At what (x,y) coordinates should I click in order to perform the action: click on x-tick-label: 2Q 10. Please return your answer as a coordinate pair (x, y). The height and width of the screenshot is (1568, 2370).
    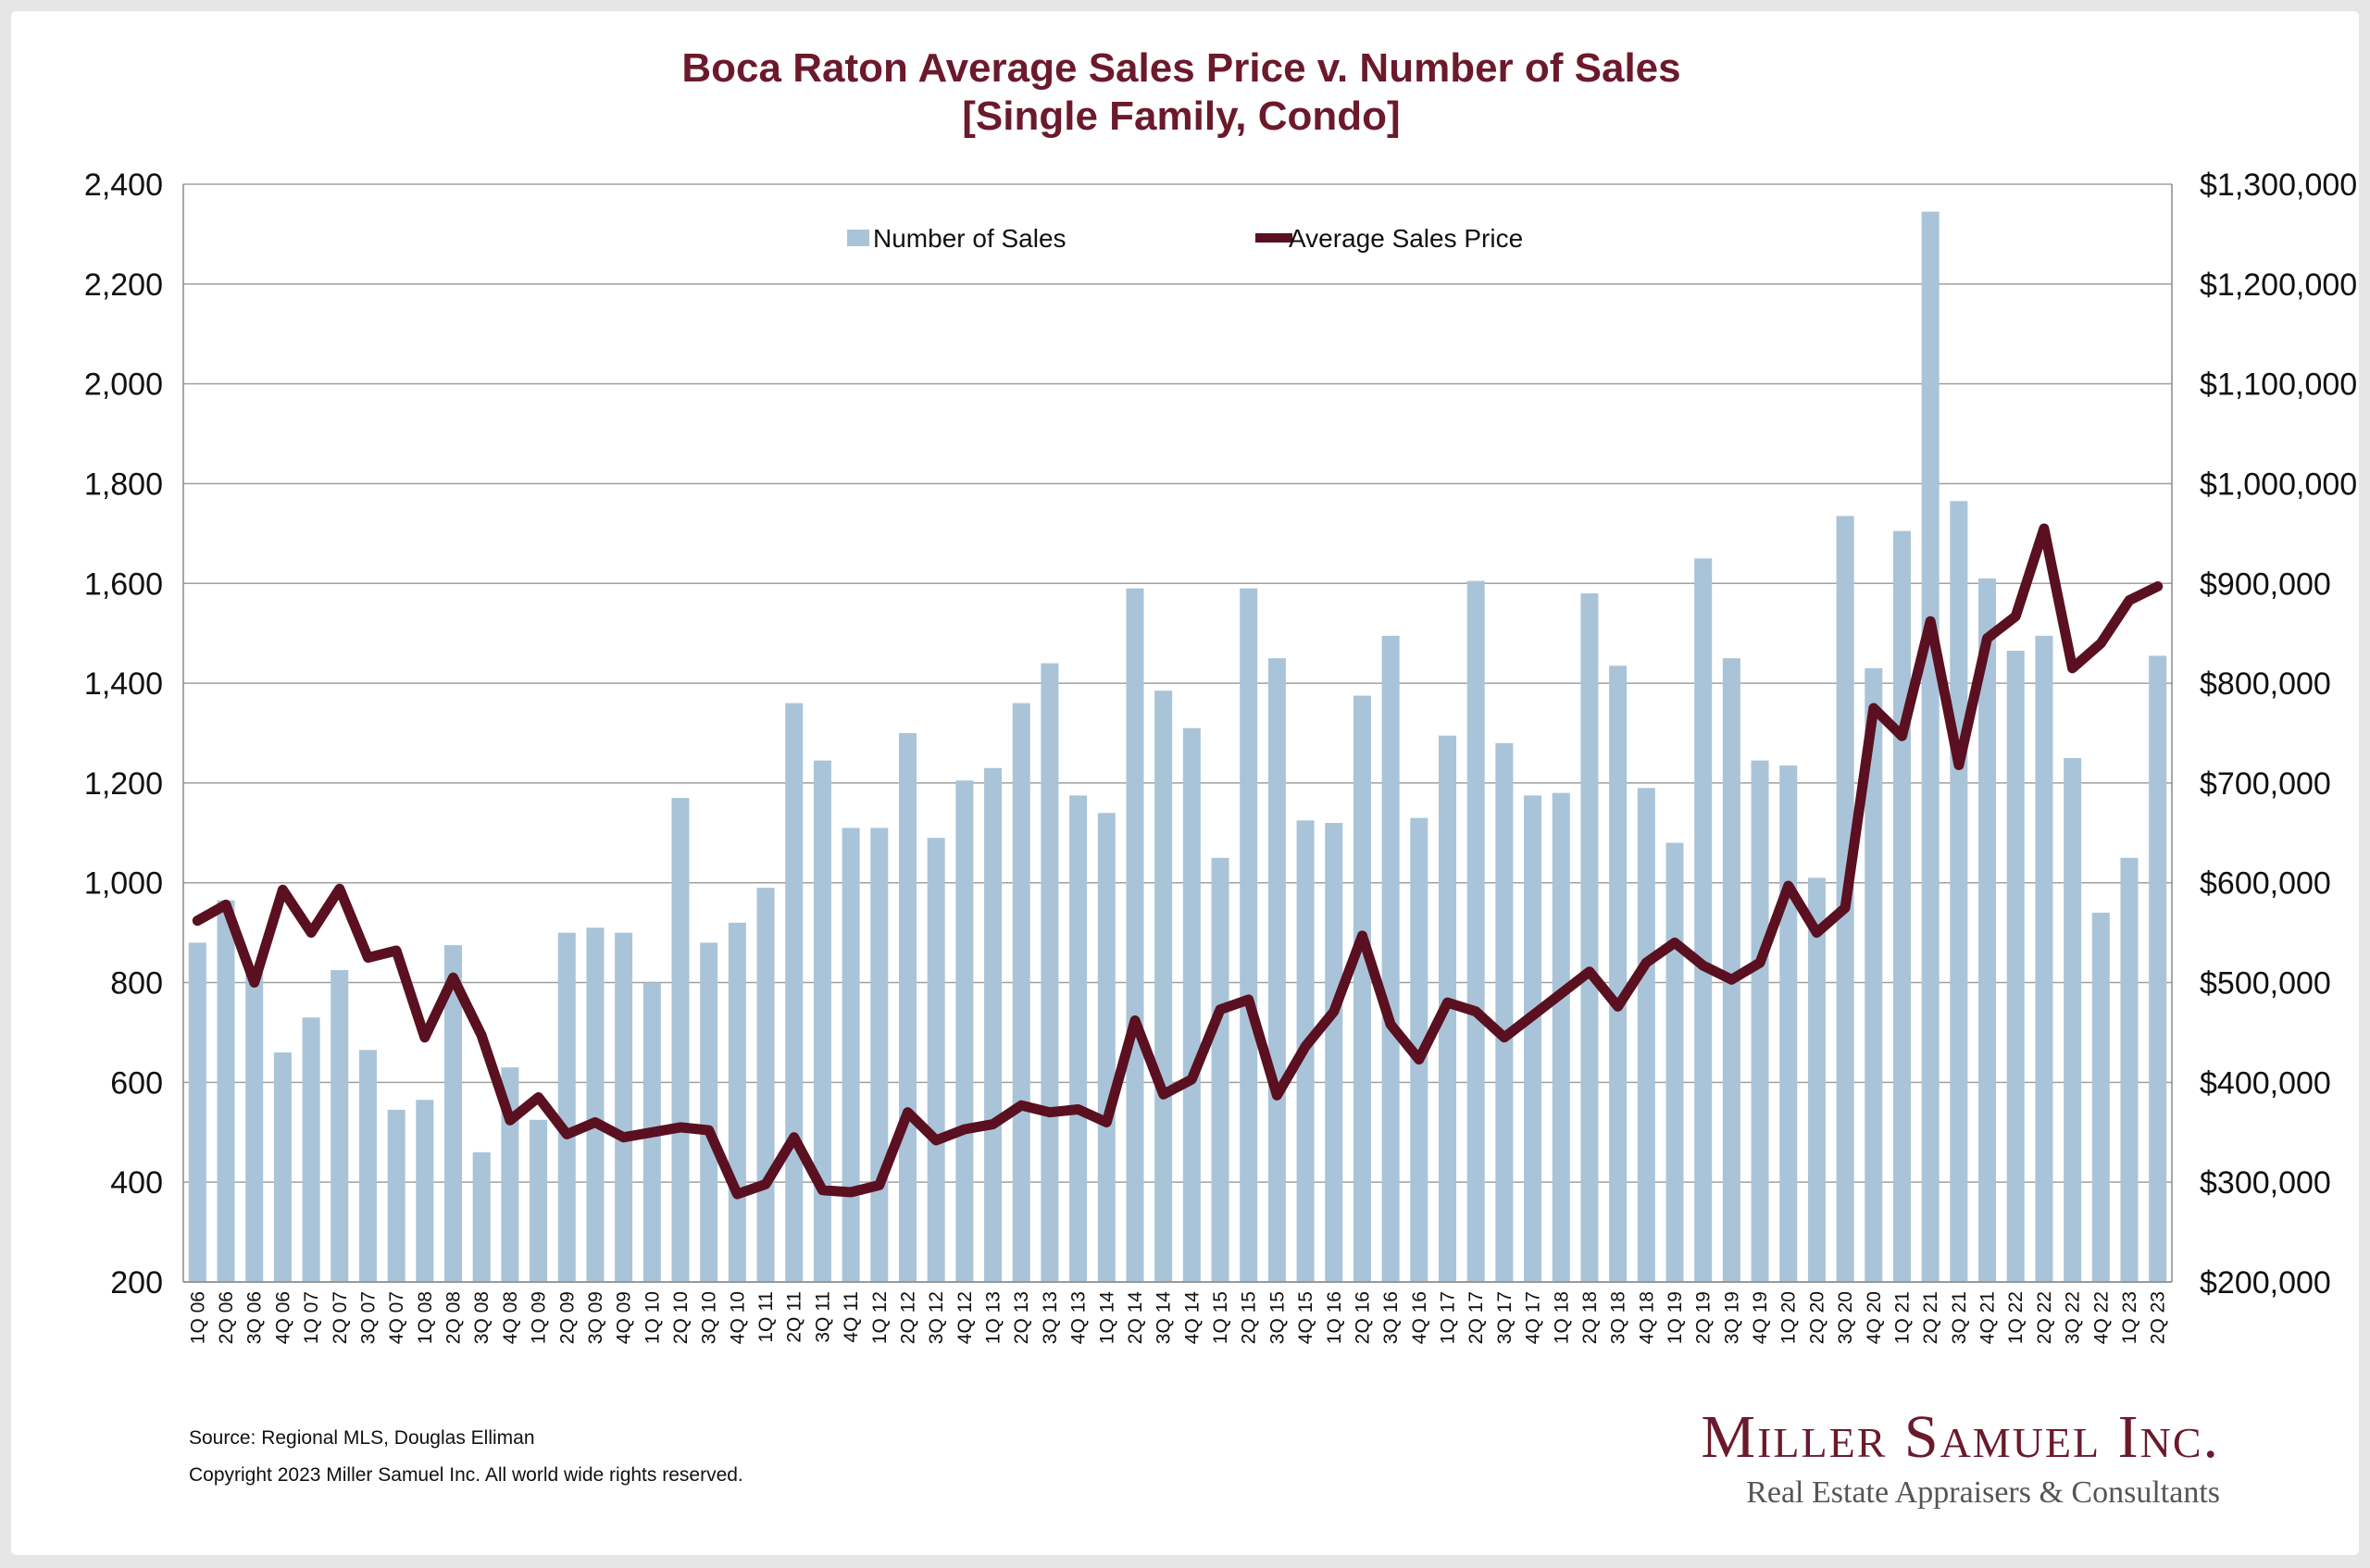
    Looking at the image, I should click on (681, 1317).